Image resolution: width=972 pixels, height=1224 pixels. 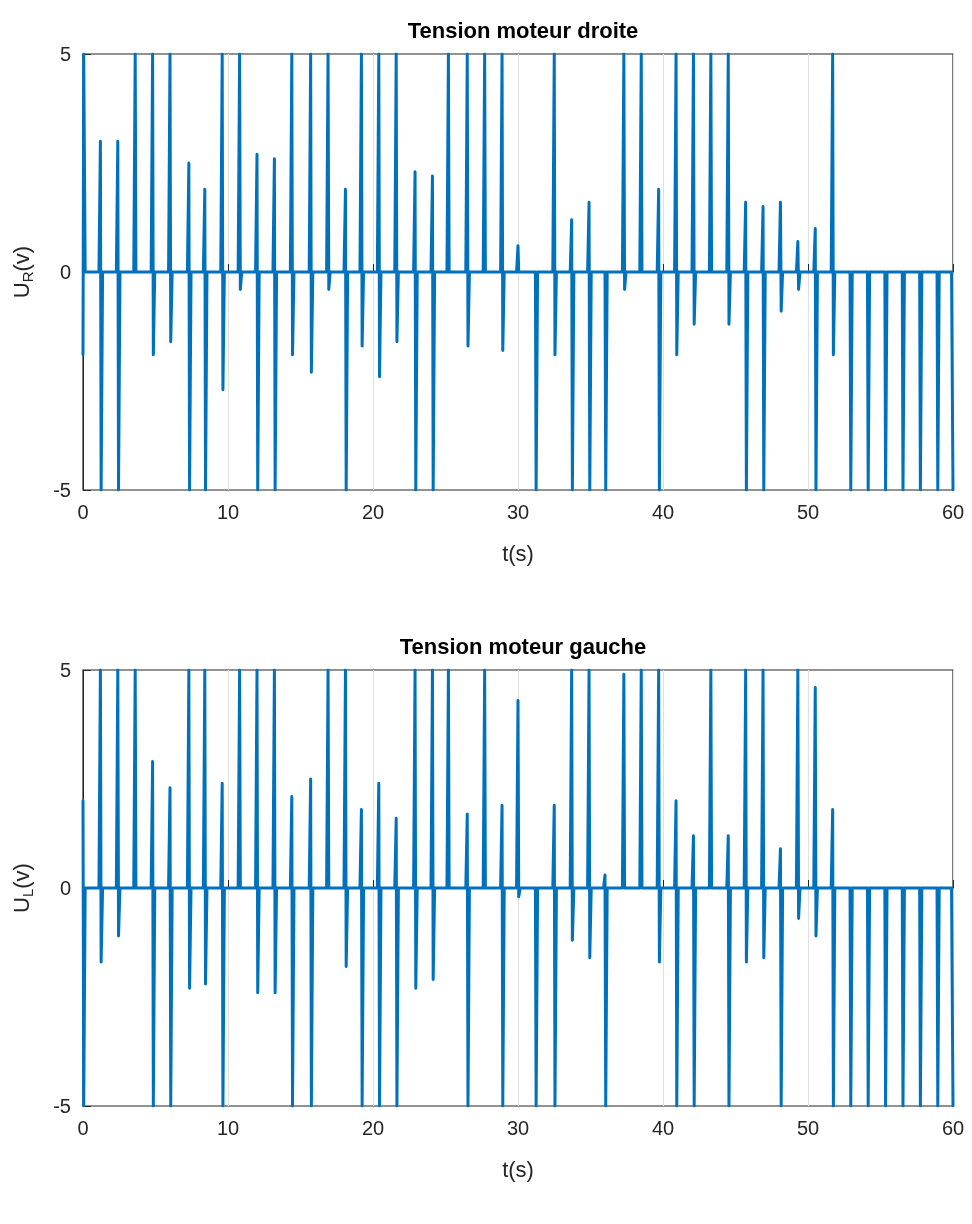 What do you see at coordinates (523, 646) in the screenshot?
I see `chart-title: Tension moteur gauche` at bounding box center [523, 646].